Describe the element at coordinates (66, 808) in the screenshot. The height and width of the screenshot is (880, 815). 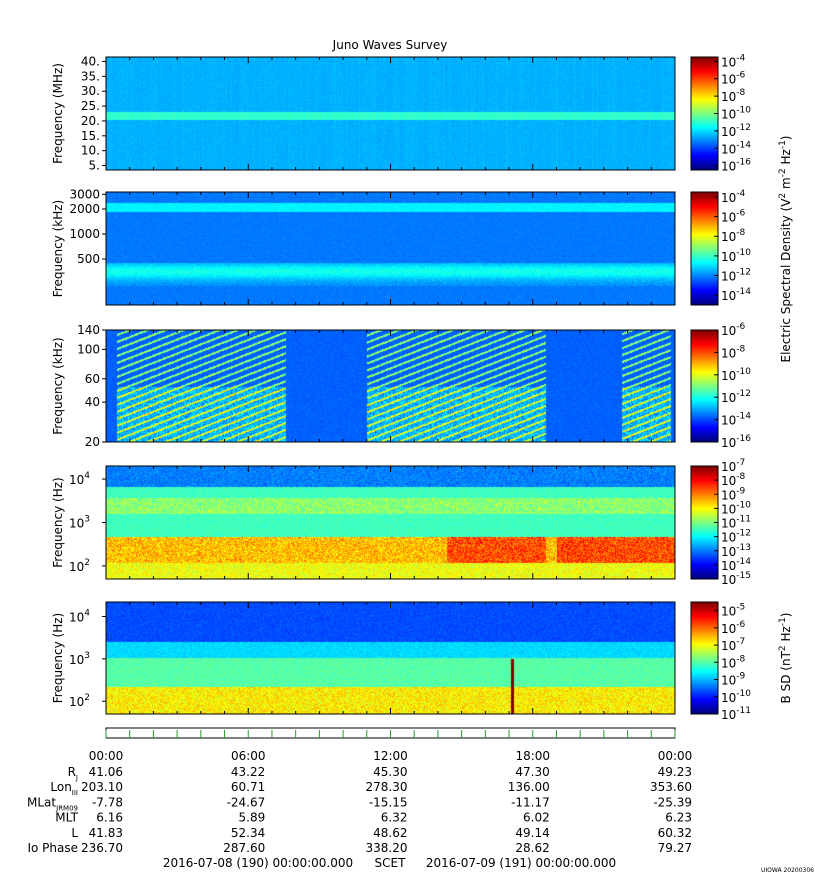
I see `ephem-label-sub: JRM09` at that location.